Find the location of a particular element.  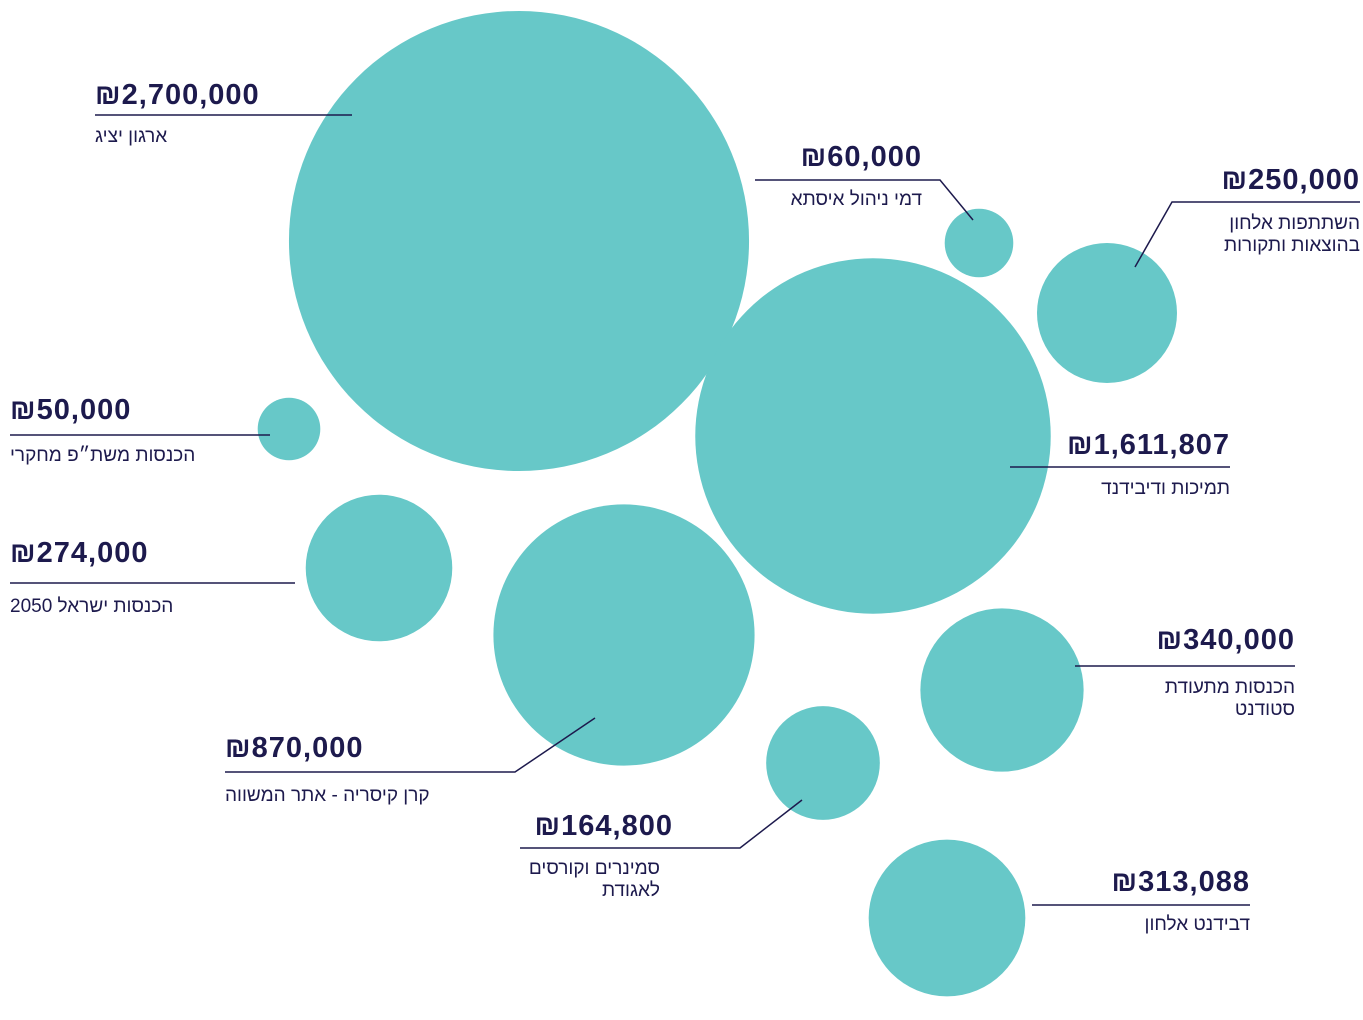

value-label: ₪340,000 is located at coordinates (1225, 640).